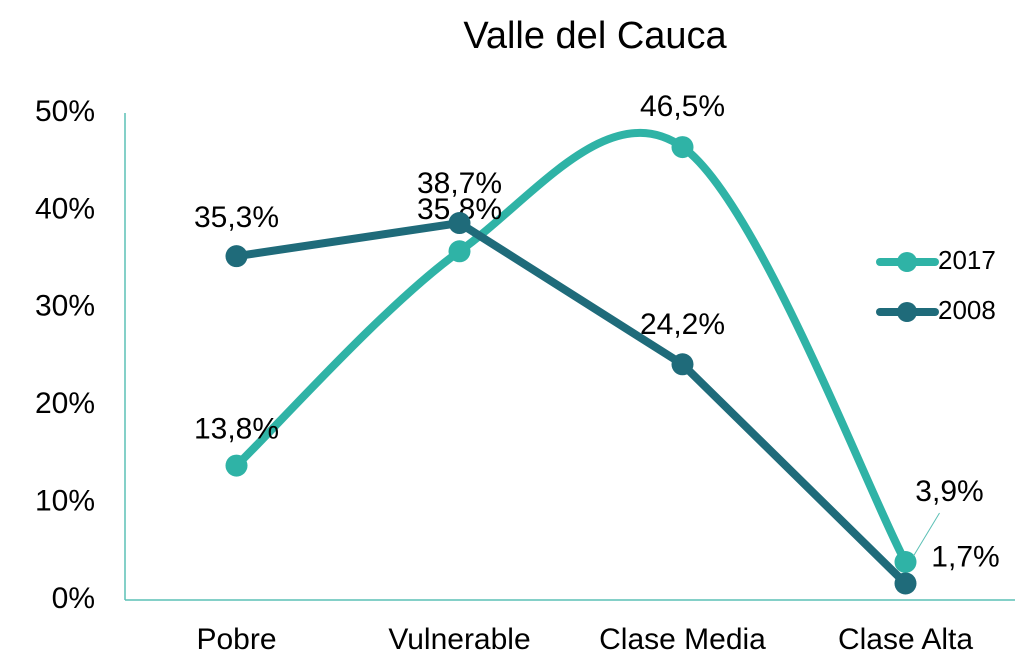 The width and height of the screenshot is (1015, 661). I want to click on leader-line, so click(926, 534).